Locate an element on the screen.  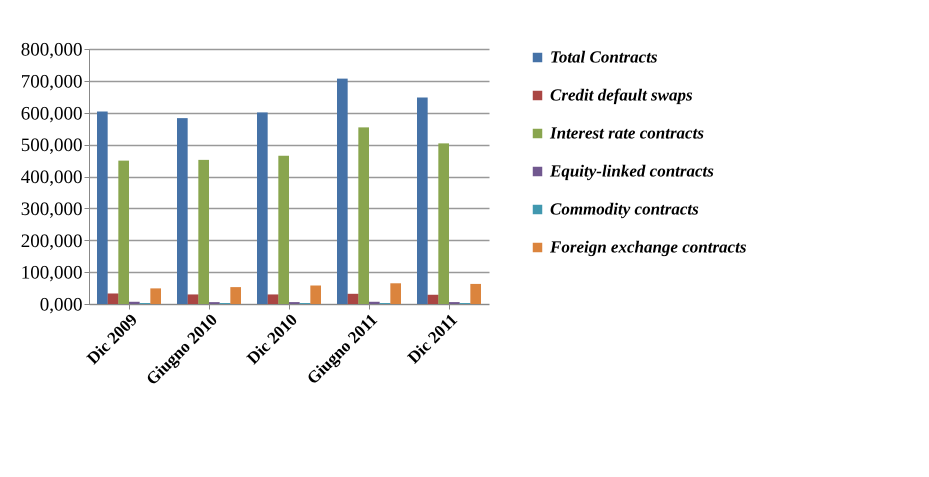
y-tick-label: 300,000 is located at coordinates (51, 209).